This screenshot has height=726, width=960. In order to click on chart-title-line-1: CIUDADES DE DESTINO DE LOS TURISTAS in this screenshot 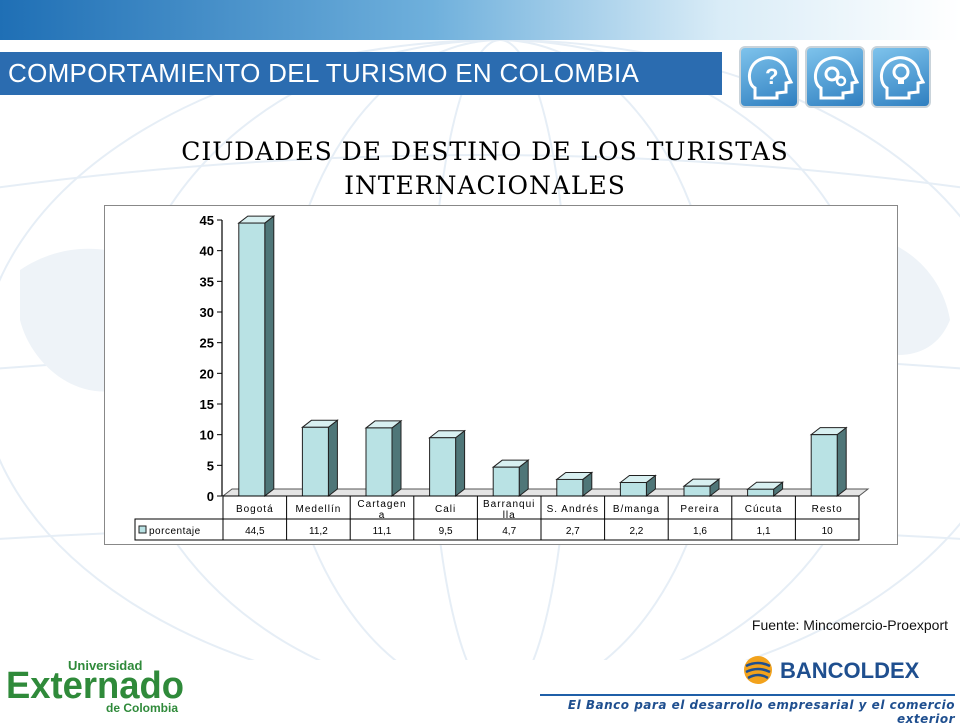, I will do `click(485, 151)`.